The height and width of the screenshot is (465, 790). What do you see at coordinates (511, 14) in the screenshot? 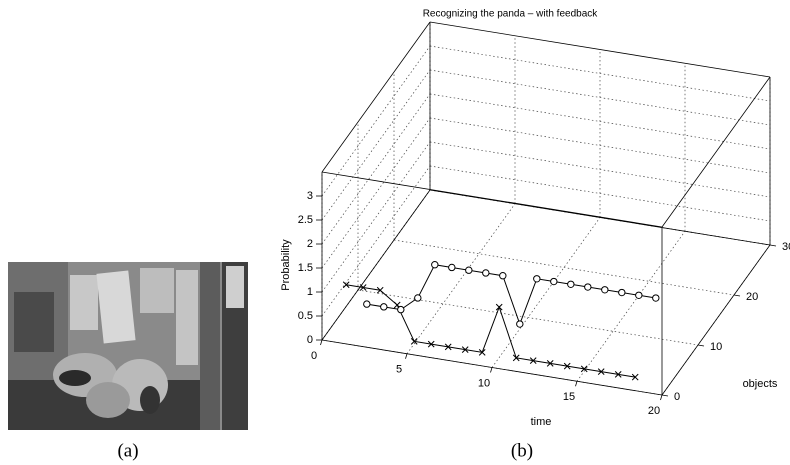
I see `chart-title: Recognizing the panda – with feedback` at bounding box center [511, 14].